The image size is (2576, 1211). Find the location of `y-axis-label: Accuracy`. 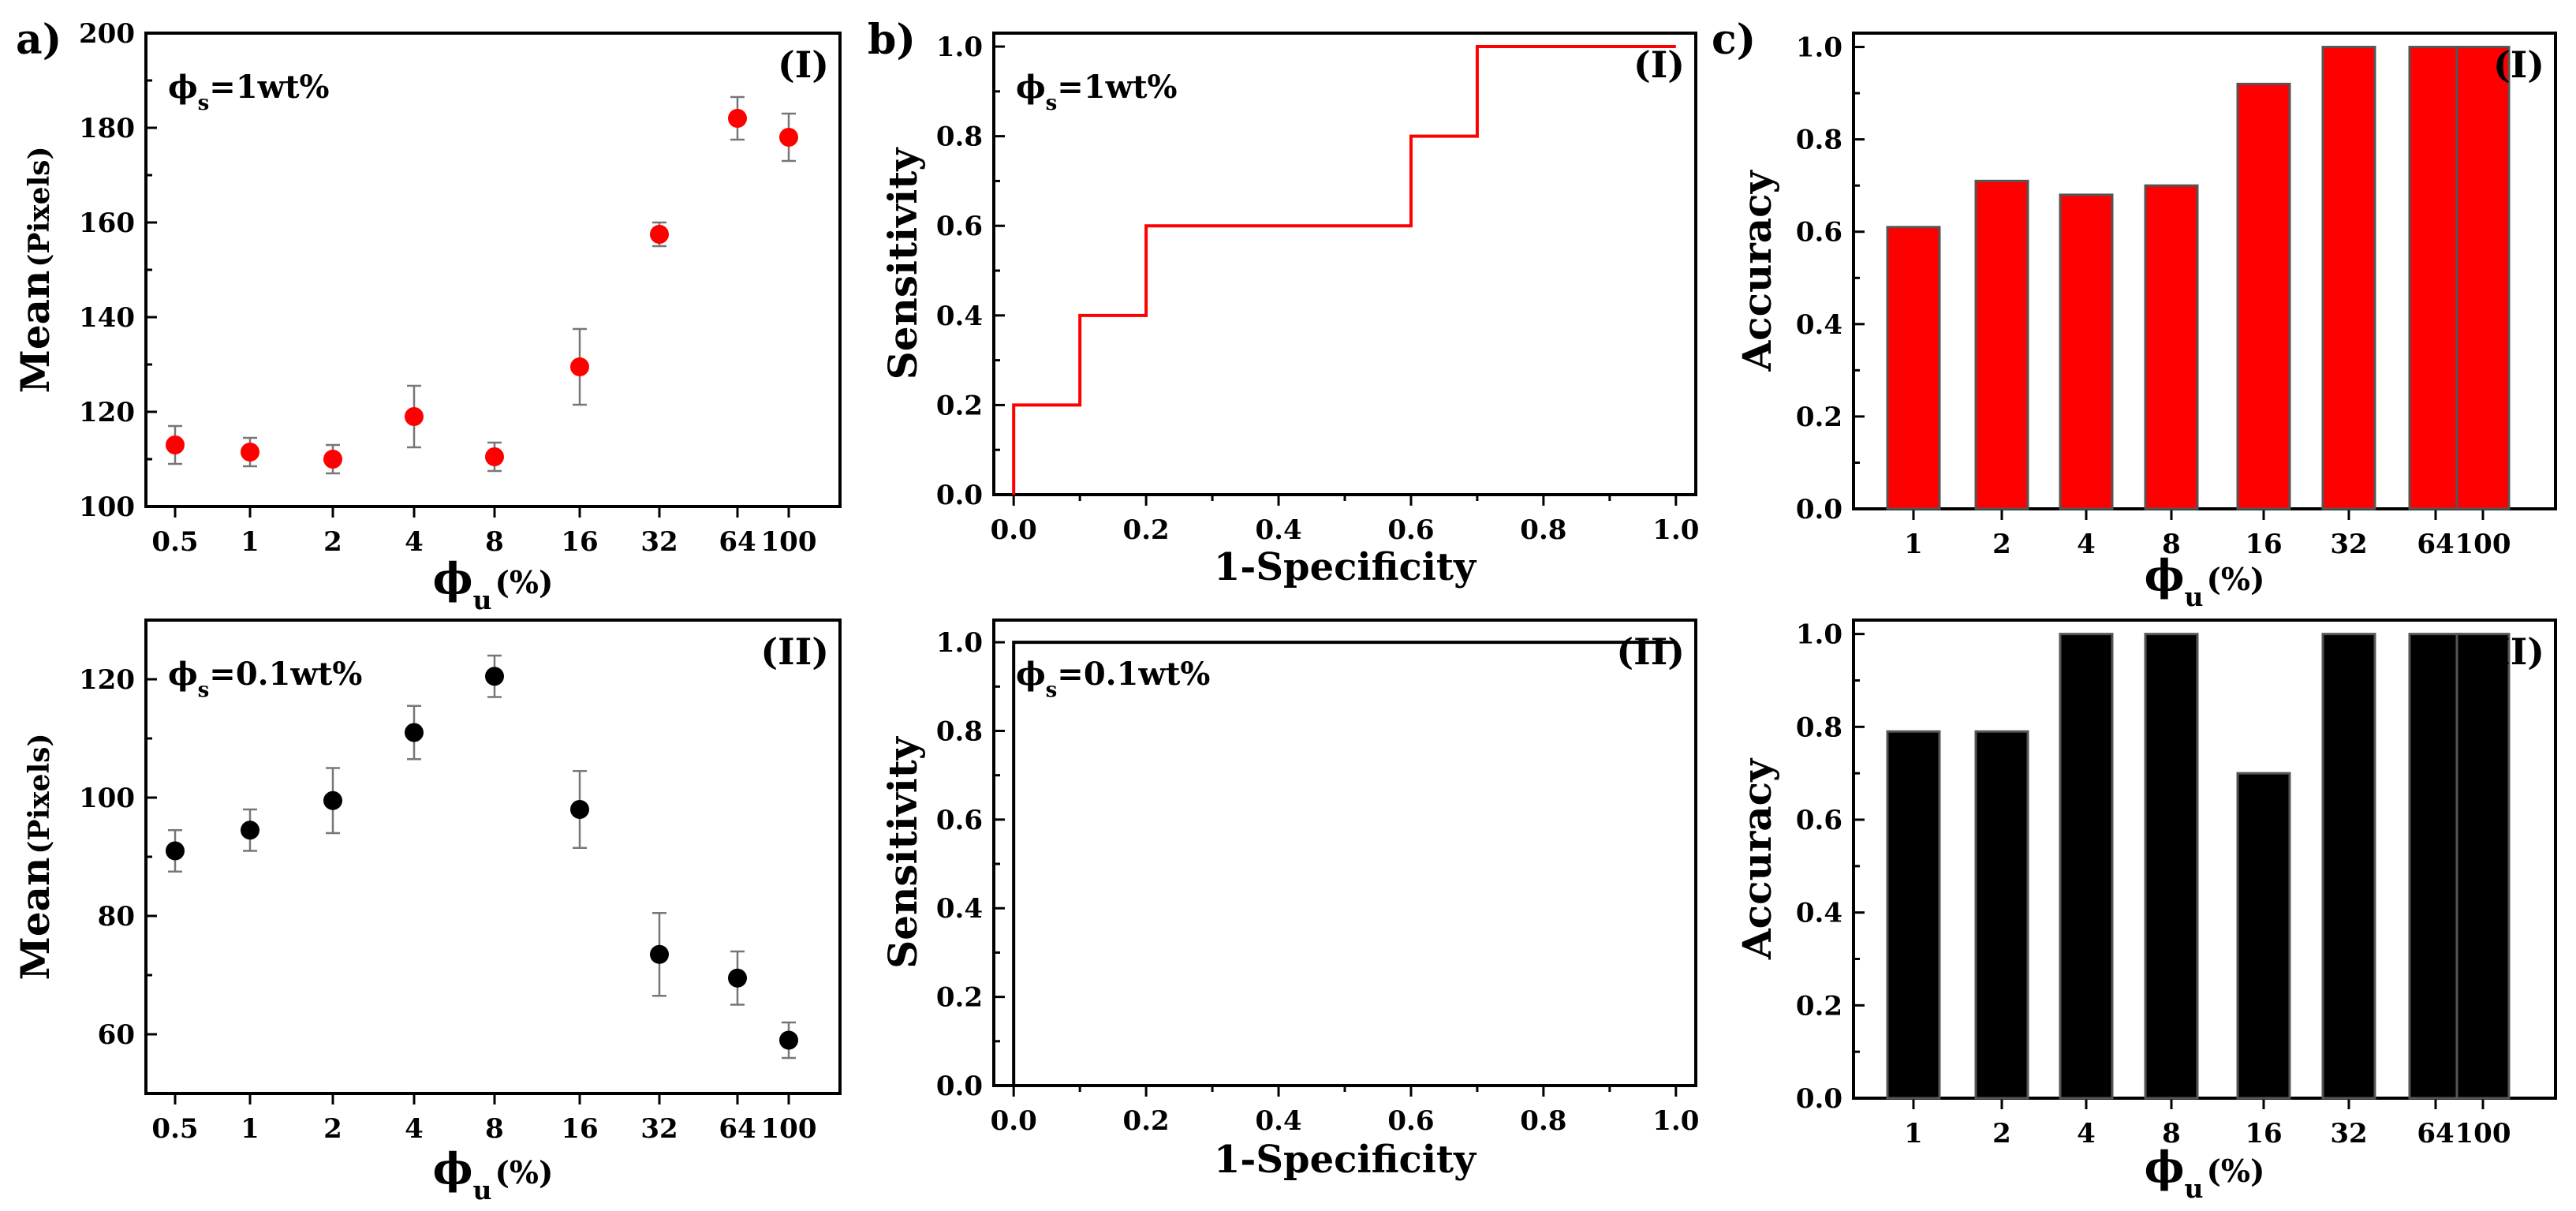

y-axis-label: Accuracy is located at coordinates (1757, 858).